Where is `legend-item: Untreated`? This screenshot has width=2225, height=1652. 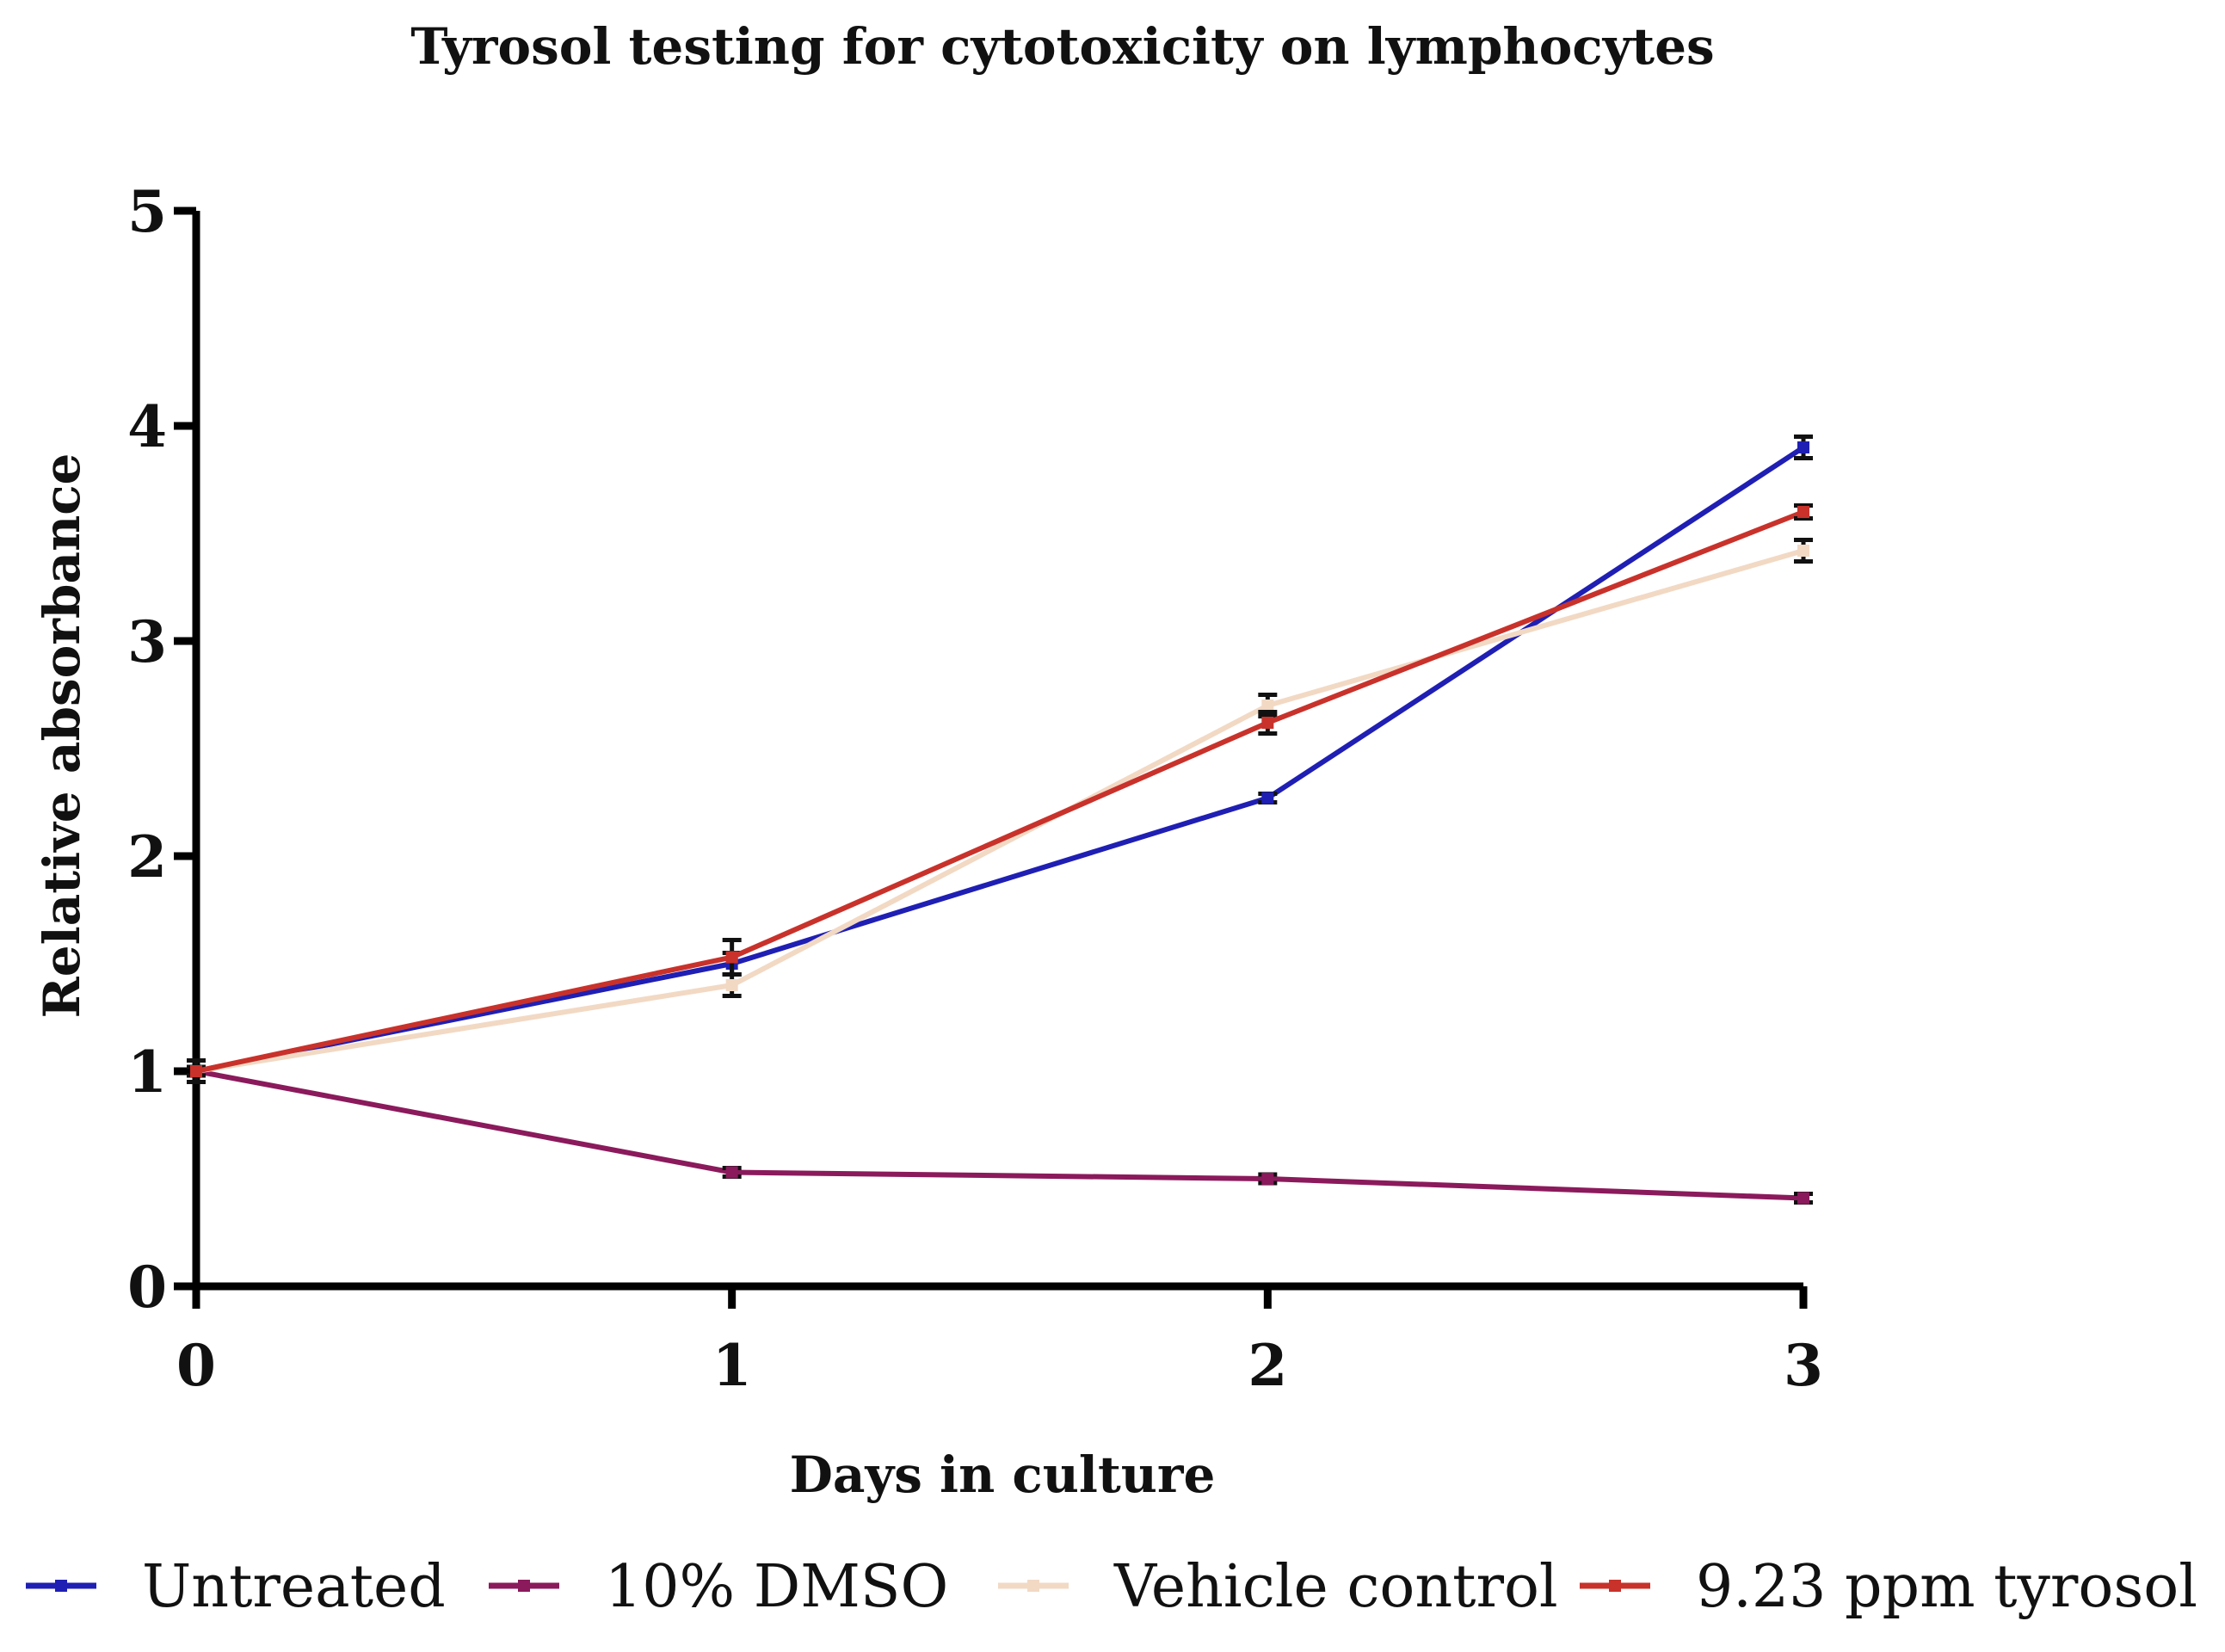 legend-item: Untreated is located at coordinates (236, 1587).